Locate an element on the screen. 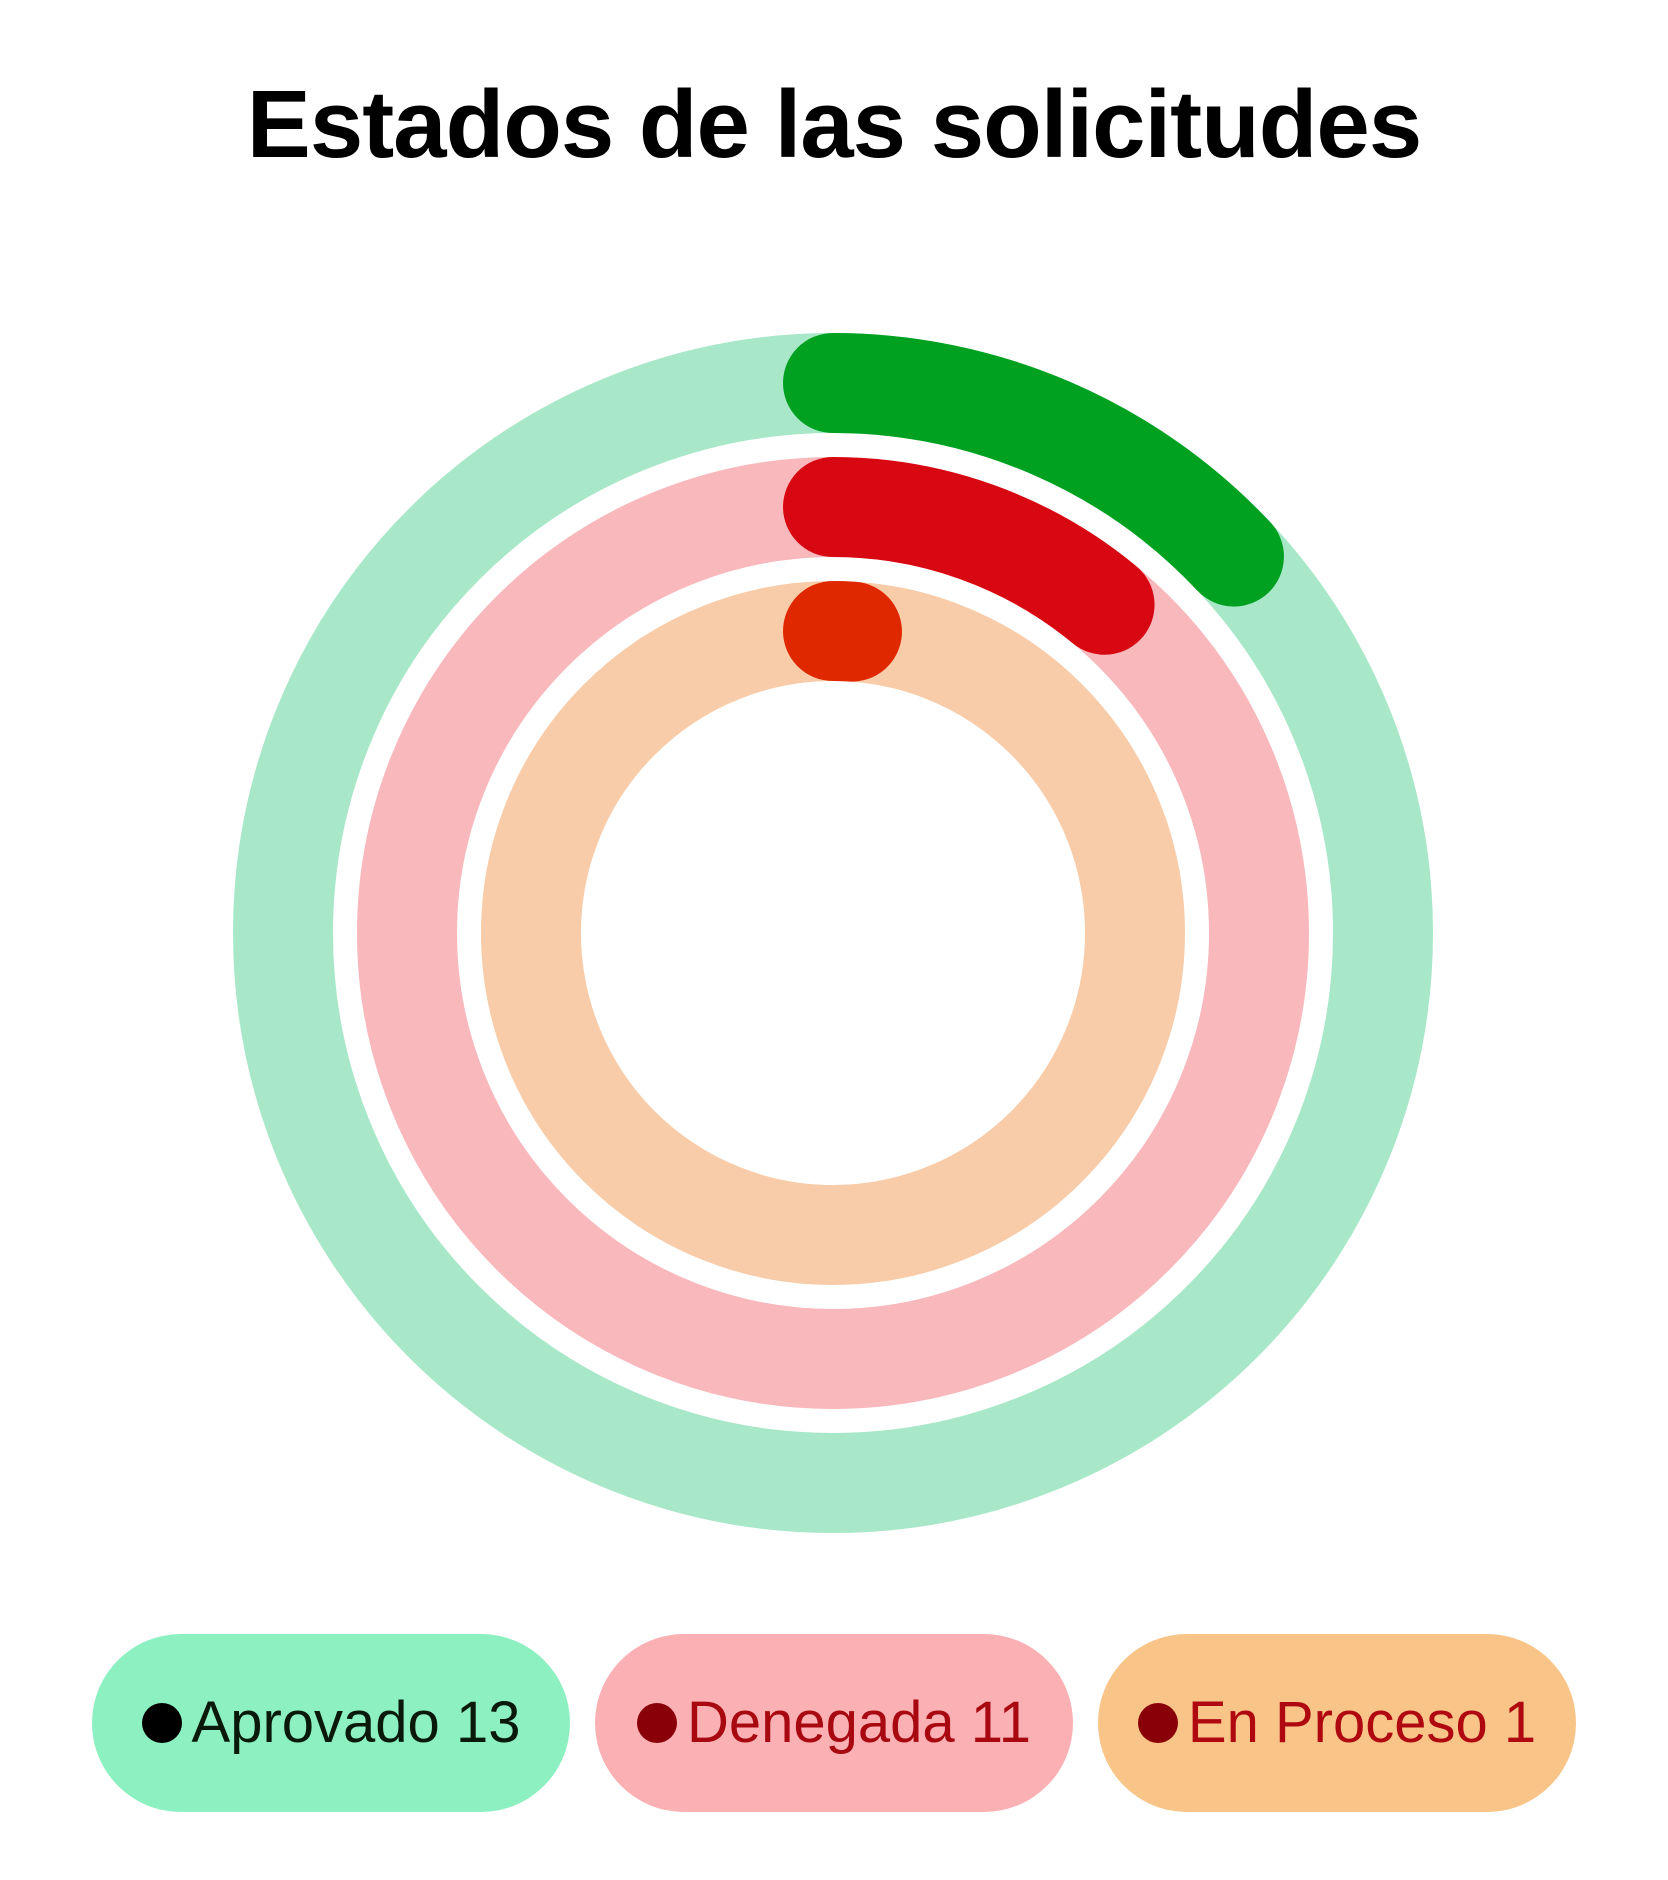 The image size is (1668, 1880). ring-bar-aprovado is located at coordinates (1033, 470).